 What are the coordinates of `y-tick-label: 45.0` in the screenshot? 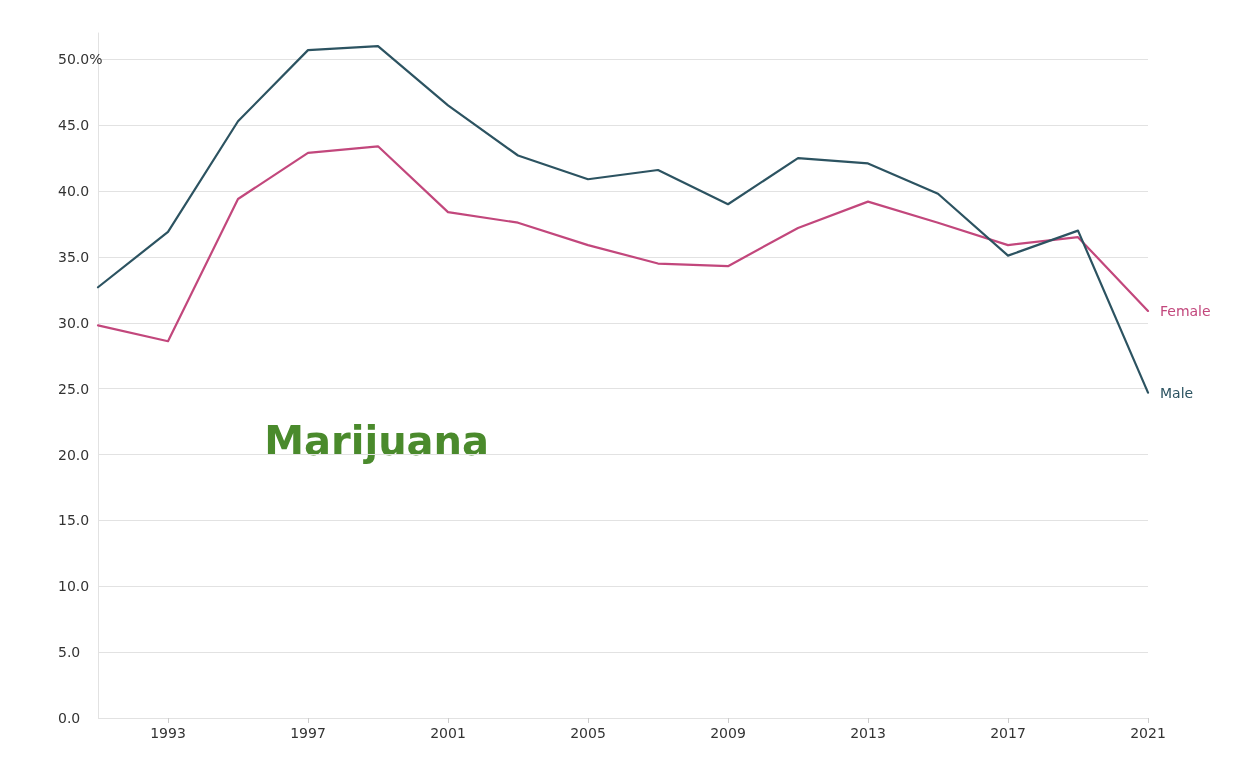 It's located at (74, 125).